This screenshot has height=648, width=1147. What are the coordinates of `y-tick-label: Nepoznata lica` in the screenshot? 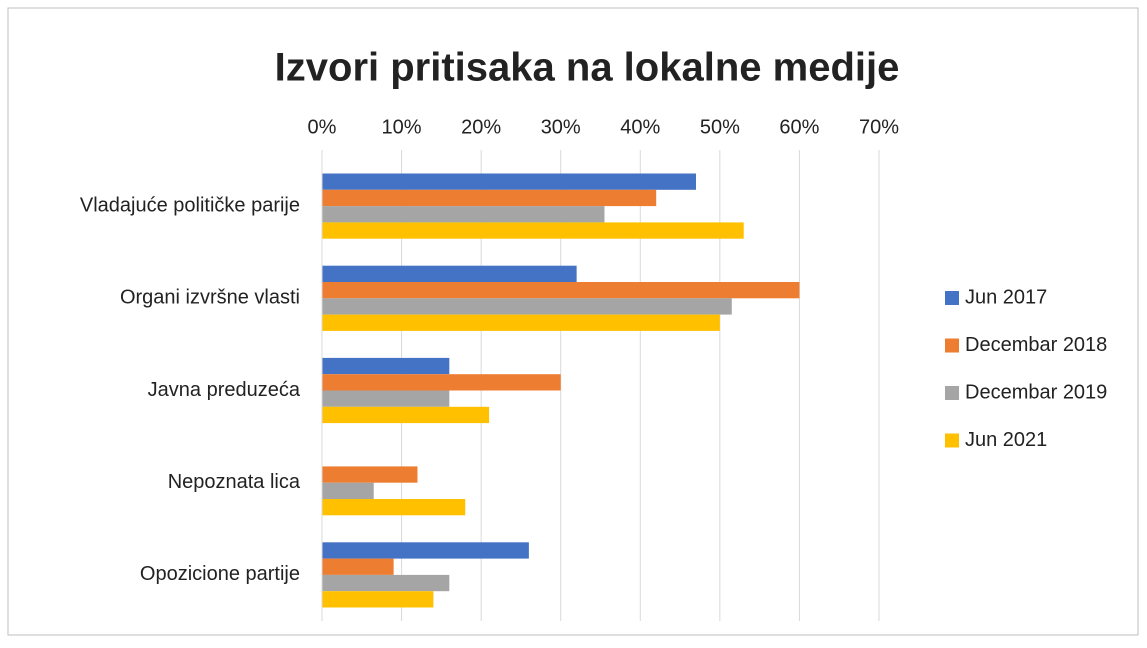 It's located at (234, 482).